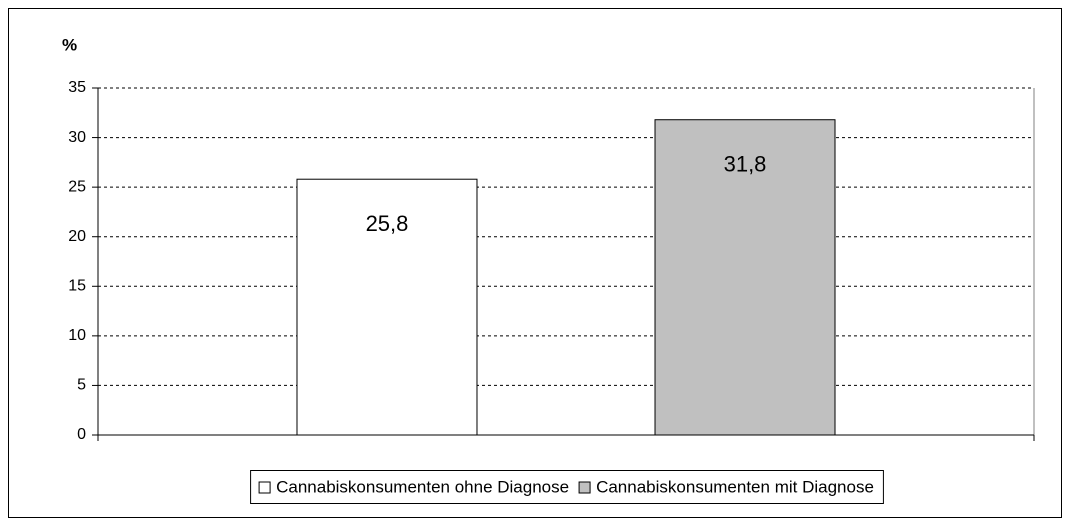 Image resolution: width=1070 pixels, height=526 pixels. What do you see at coordinates (81, 385) in the screenshot?
I see `y-tick-label: 5` at bounding box center [81, 385].